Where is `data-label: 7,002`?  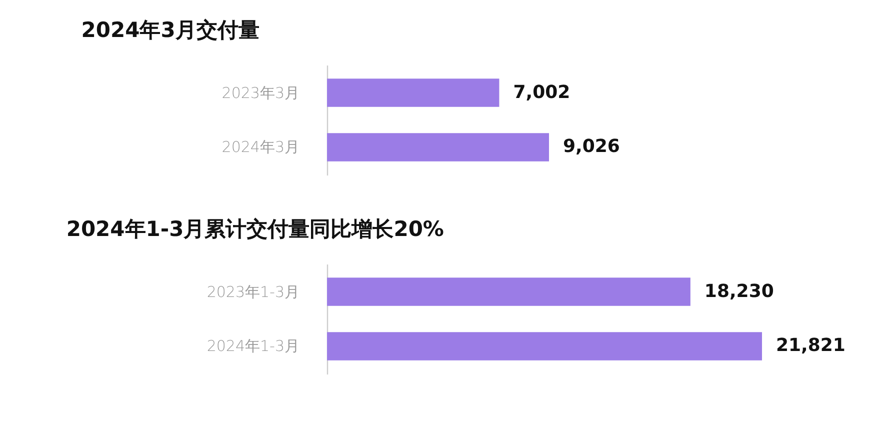
data-label: 7,002 is located at coordinates (541, 92).